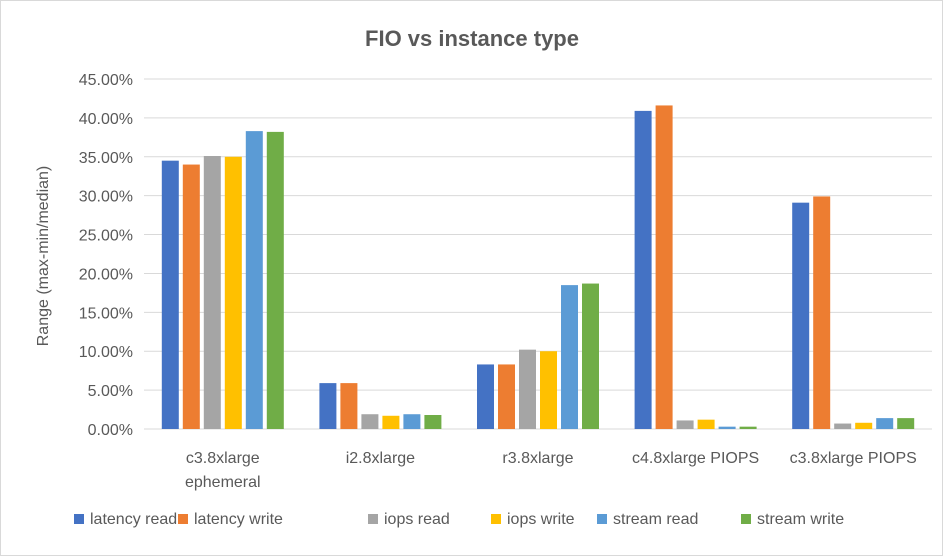 The image size is (943, 560). I want to click on chart-title: FIO vs instance type, so click(472, 38).